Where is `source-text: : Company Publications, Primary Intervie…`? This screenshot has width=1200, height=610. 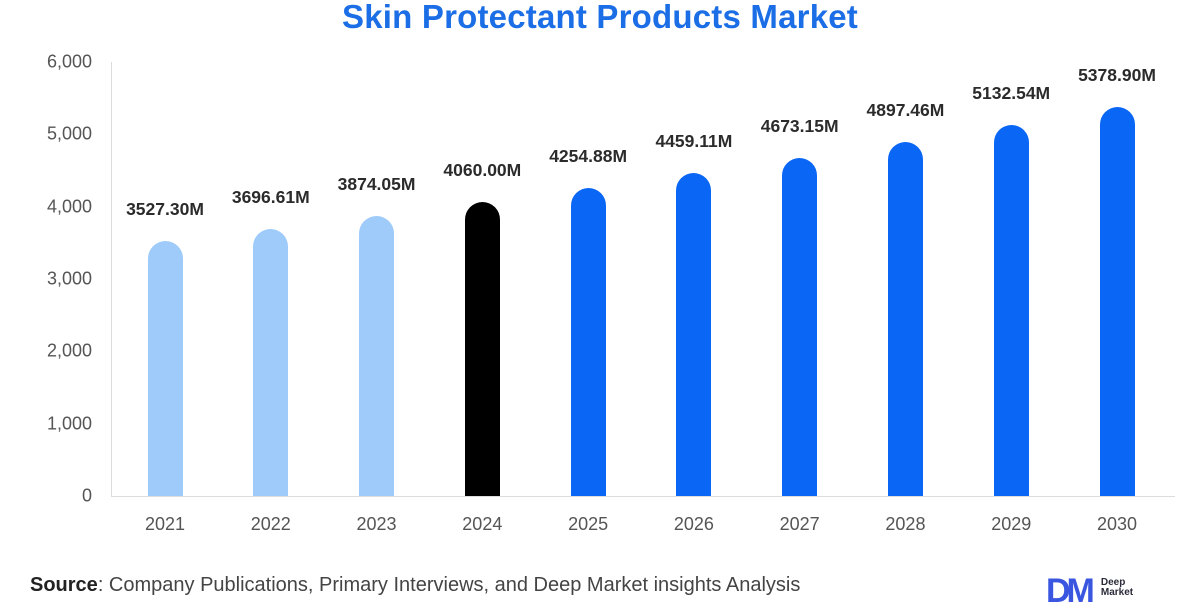
source-text: : Company Publications, Primary Intervie… is located at coordinates (449, 585).